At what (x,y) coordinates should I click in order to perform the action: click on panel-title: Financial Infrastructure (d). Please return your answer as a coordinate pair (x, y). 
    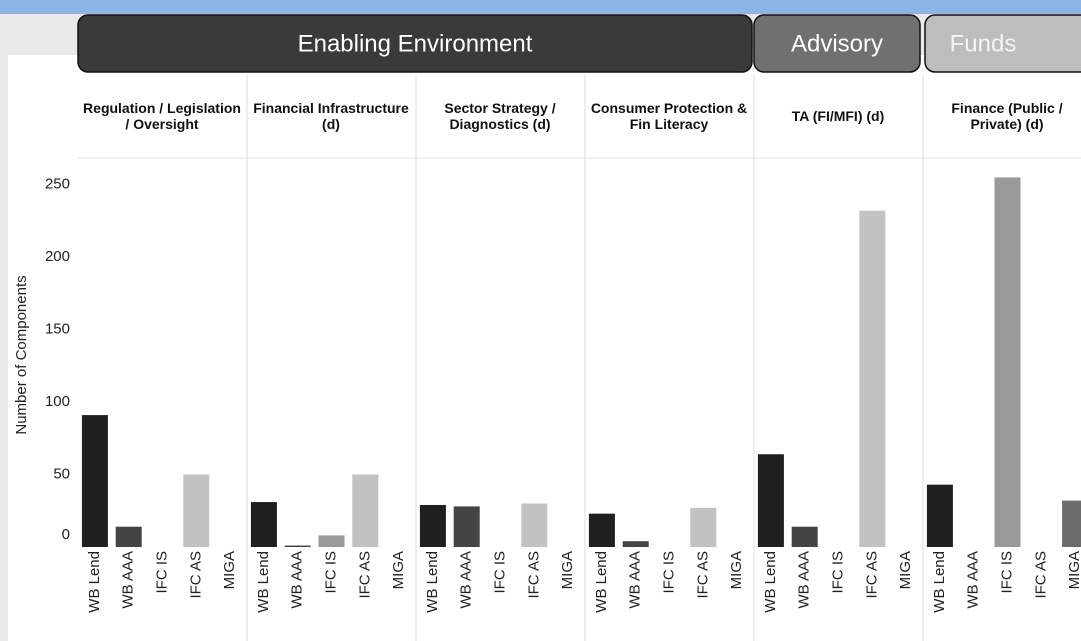
    Looking at the image, I should click on (331, 116).